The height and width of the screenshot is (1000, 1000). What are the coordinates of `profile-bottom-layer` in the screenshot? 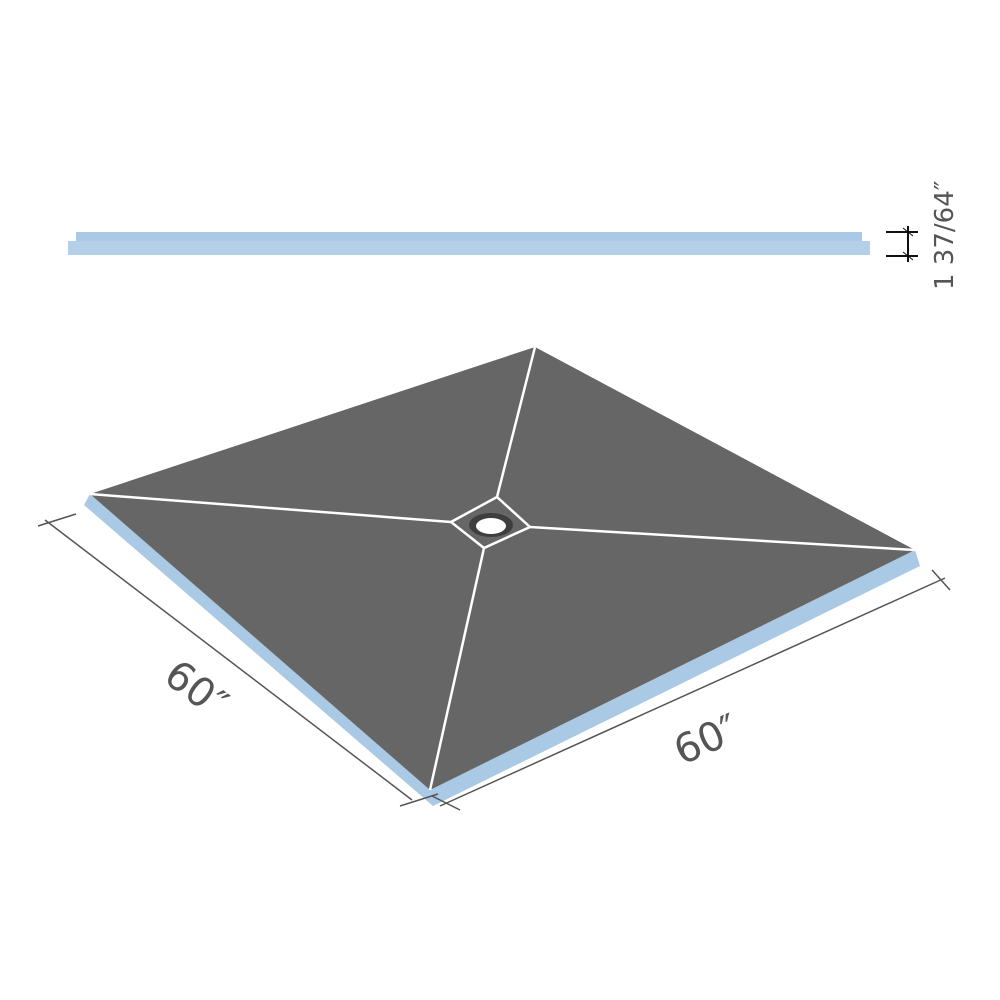 It's located at (469, 248).